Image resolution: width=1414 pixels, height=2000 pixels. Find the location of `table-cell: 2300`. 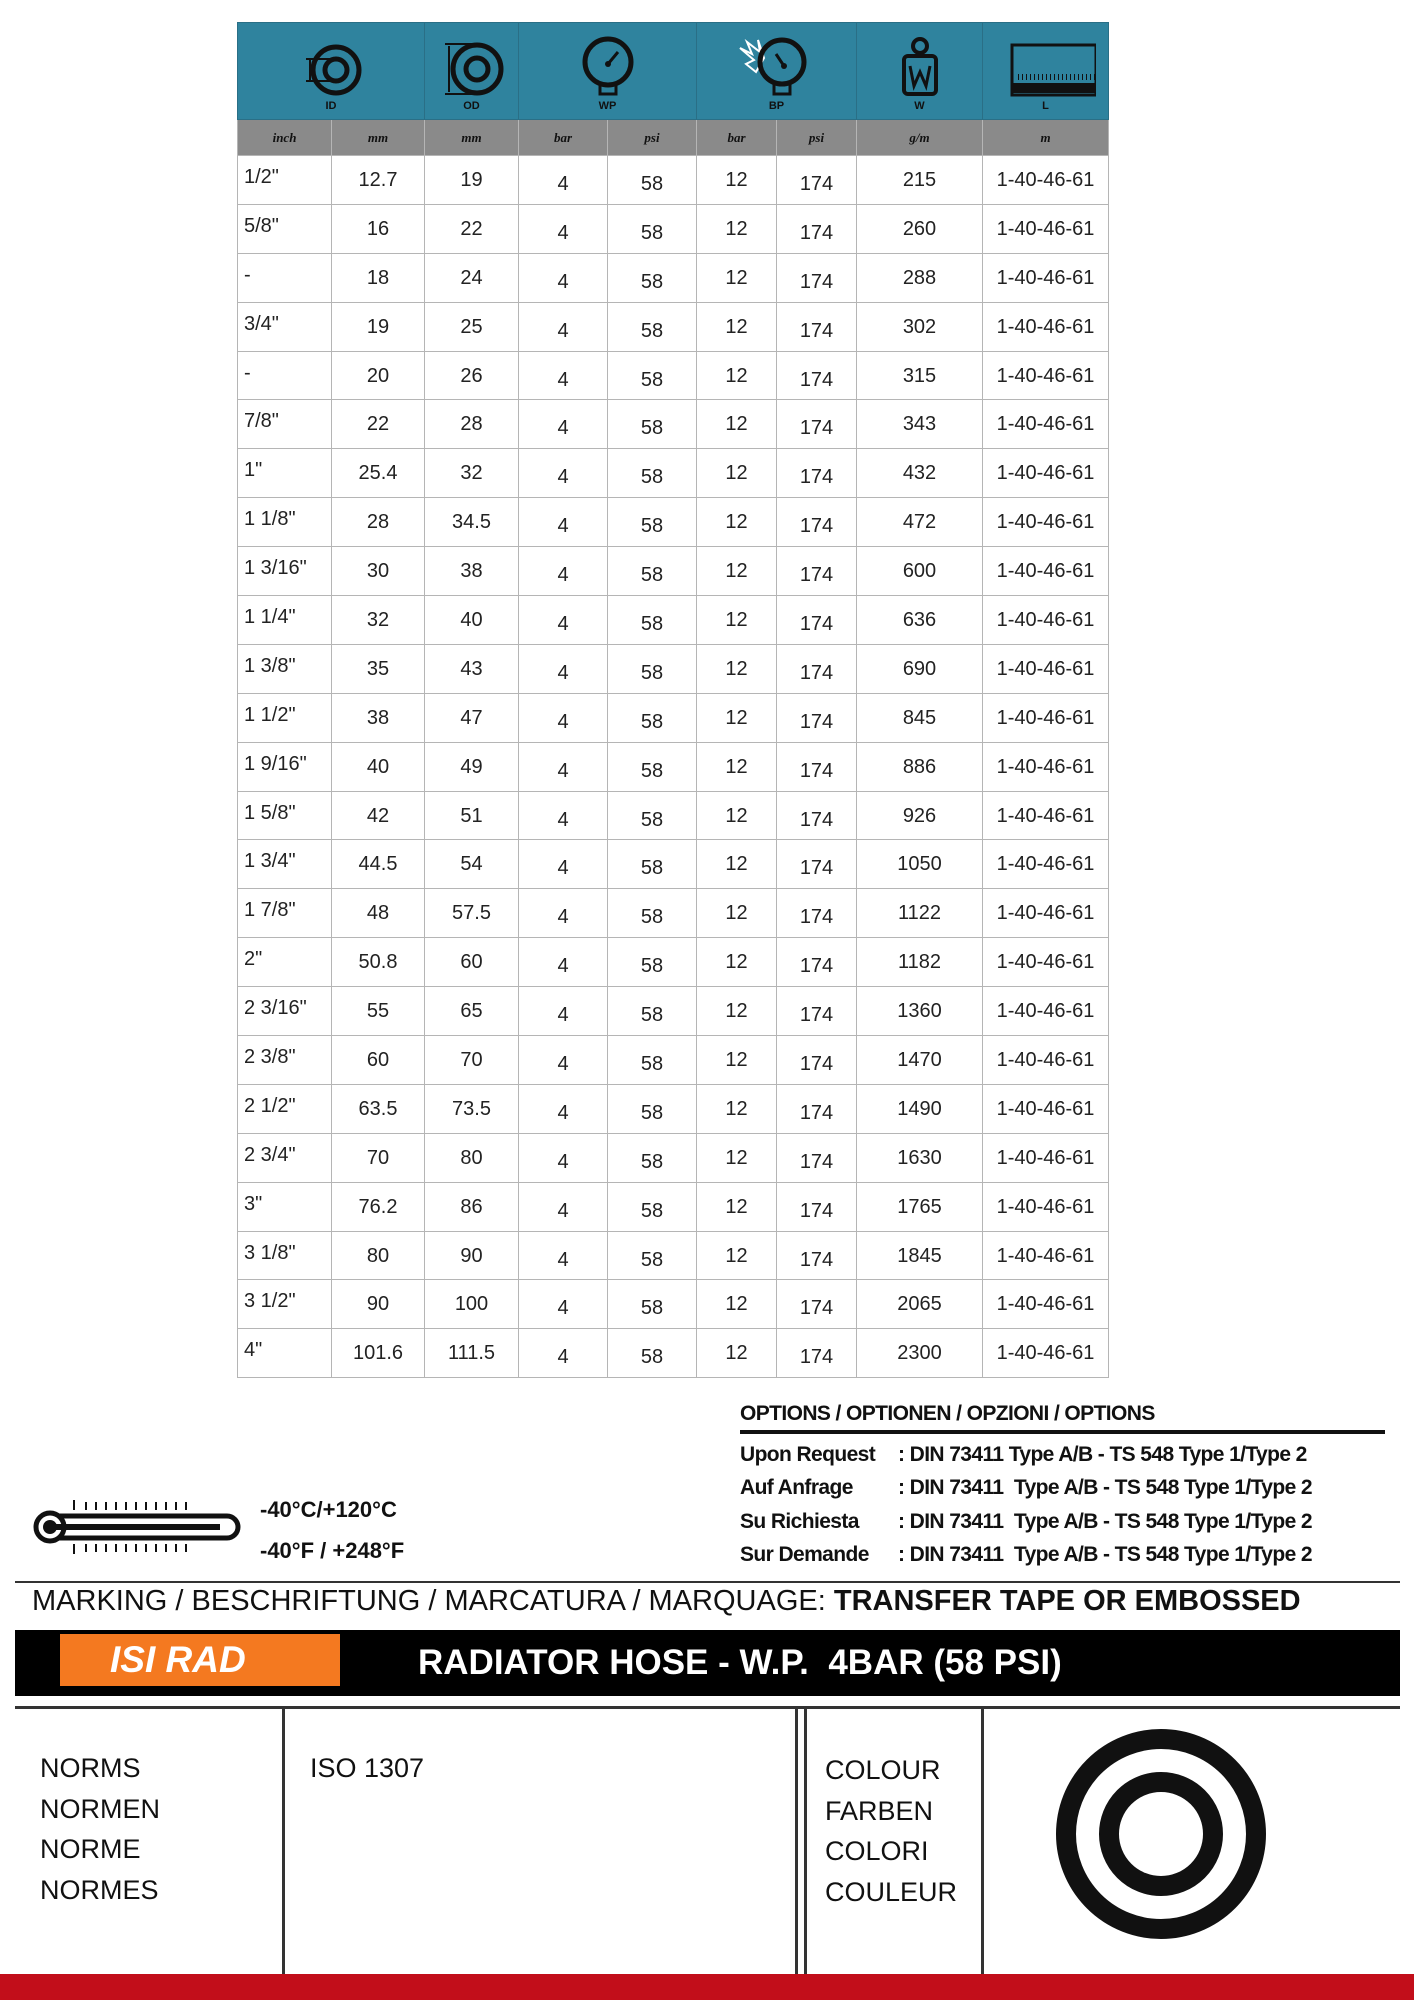

table-cell: 2300 is located at coordinates (919, 1353).